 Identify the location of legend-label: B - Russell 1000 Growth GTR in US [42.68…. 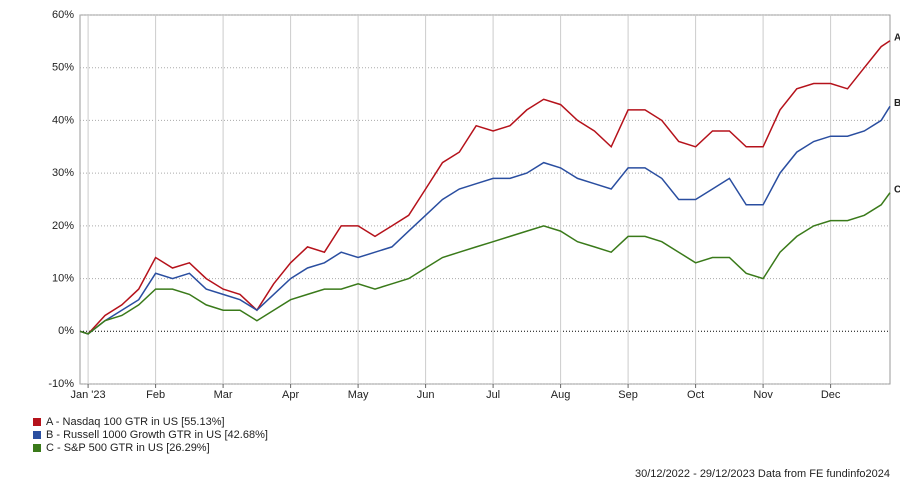
(157, 435).